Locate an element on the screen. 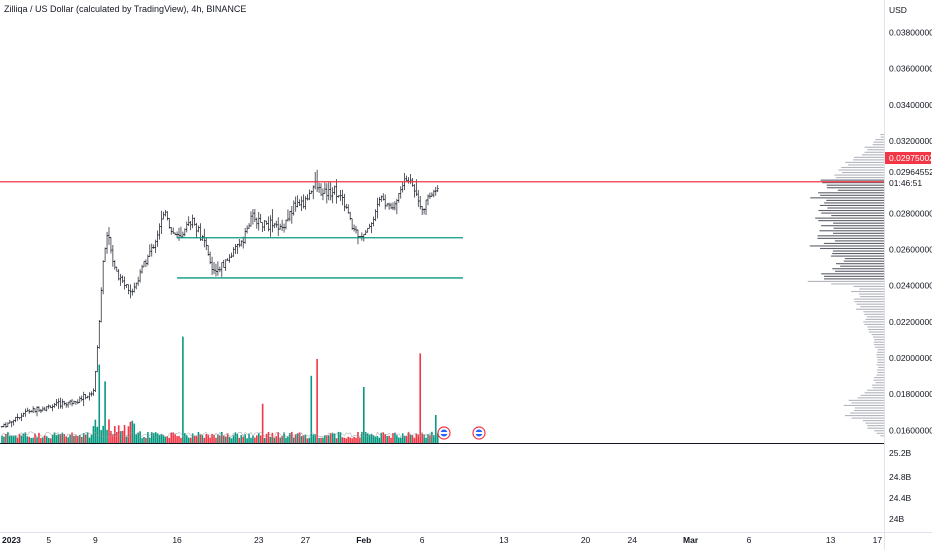 This screenshot has width=932, height=550. volume-tick-label: 24.4B is located at coordinates (900, 498).